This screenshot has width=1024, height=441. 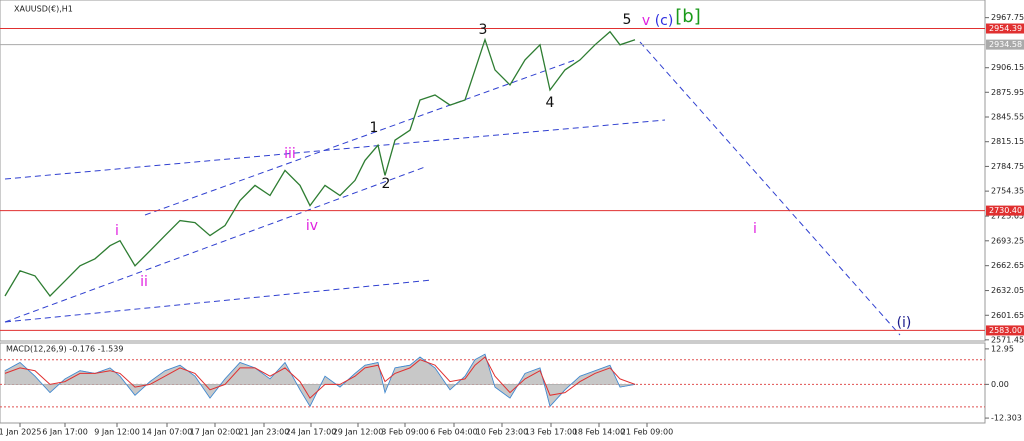 I want to click on x-tick-label: 18 Feb 14:00, so click(x=599, y=432).